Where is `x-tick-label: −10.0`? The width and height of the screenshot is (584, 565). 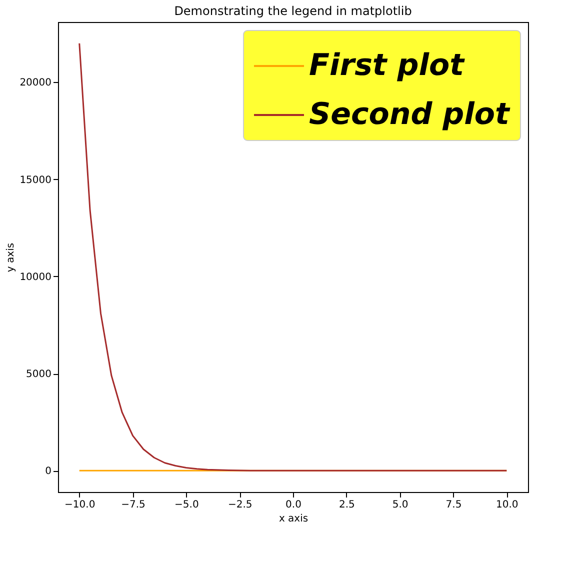 x-tick-label: −10.0 is located at coordinates (80, 505).